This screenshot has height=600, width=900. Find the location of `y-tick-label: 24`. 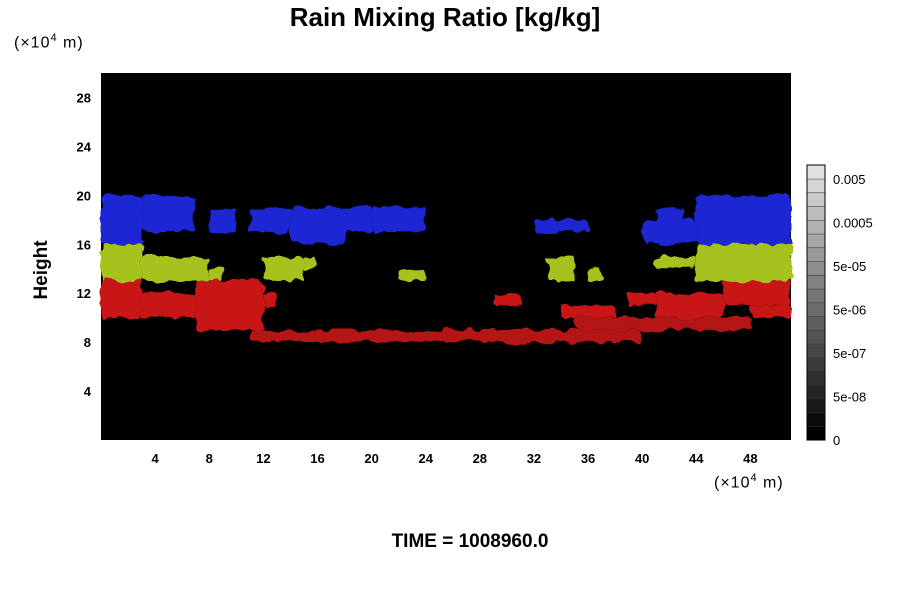

y-tick-label: 24 is located at coordinates (84, 146).